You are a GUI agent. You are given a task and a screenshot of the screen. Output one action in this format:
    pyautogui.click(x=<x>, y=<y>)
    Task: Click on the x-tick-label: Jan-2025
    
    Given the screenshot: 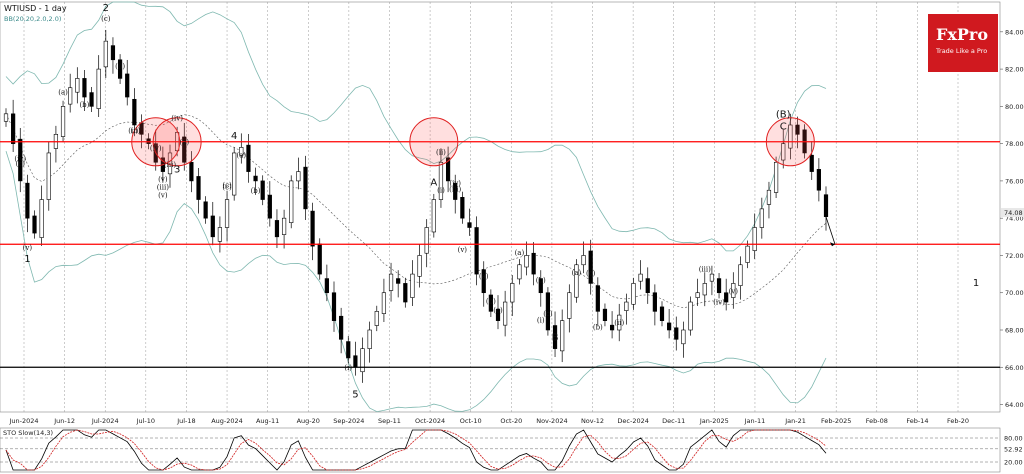 What is the action you would take?
    pyautogui.click(x=714, y=421)
    